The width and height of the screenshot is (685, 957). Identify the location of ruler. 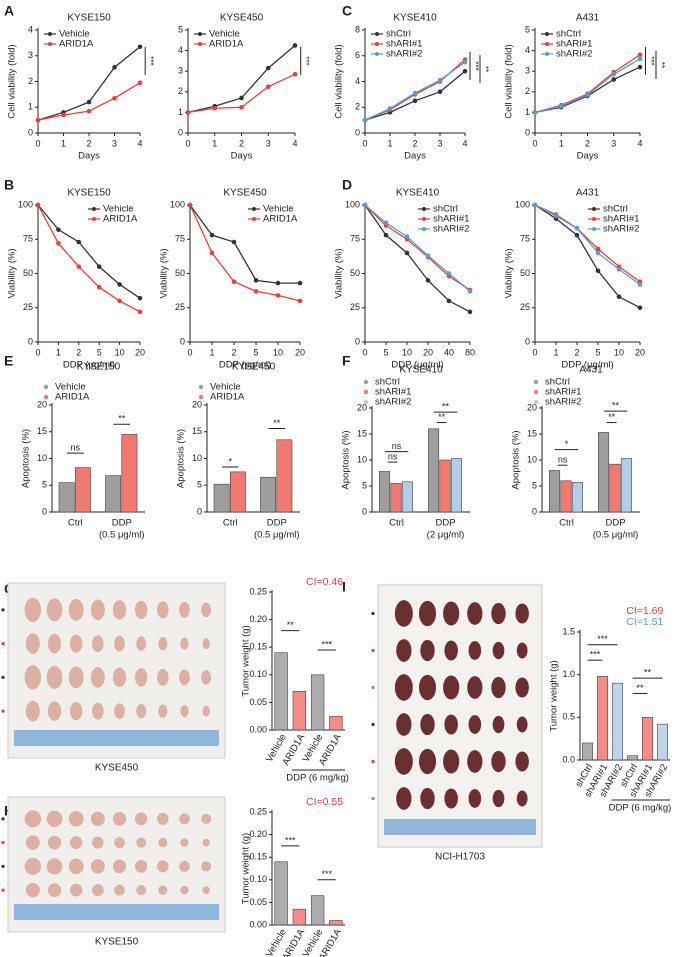
(460, 827).